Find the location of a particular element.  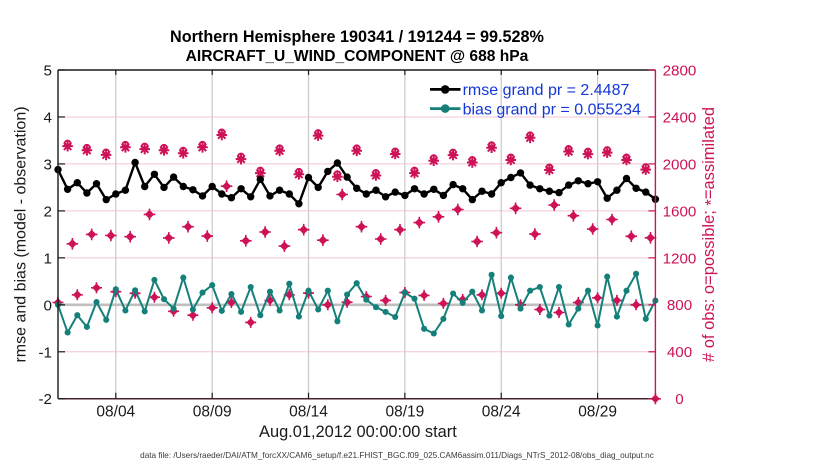

svg-text: 2400 is located at coordinates (680, 117).